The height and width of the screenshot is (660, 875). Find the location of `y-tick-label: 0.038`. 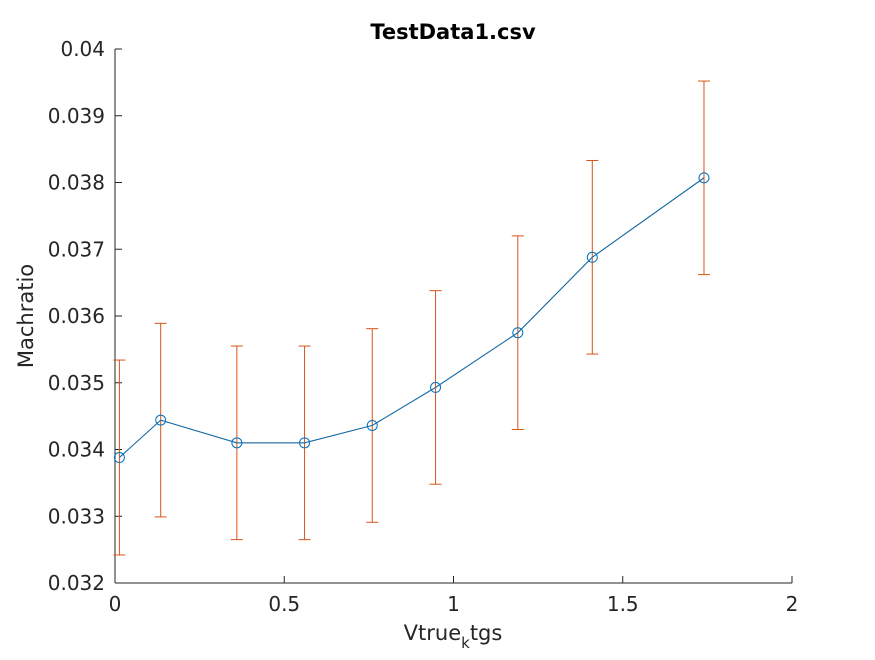

y-tick-label: 0.038 is located at coordinates (76, 183).